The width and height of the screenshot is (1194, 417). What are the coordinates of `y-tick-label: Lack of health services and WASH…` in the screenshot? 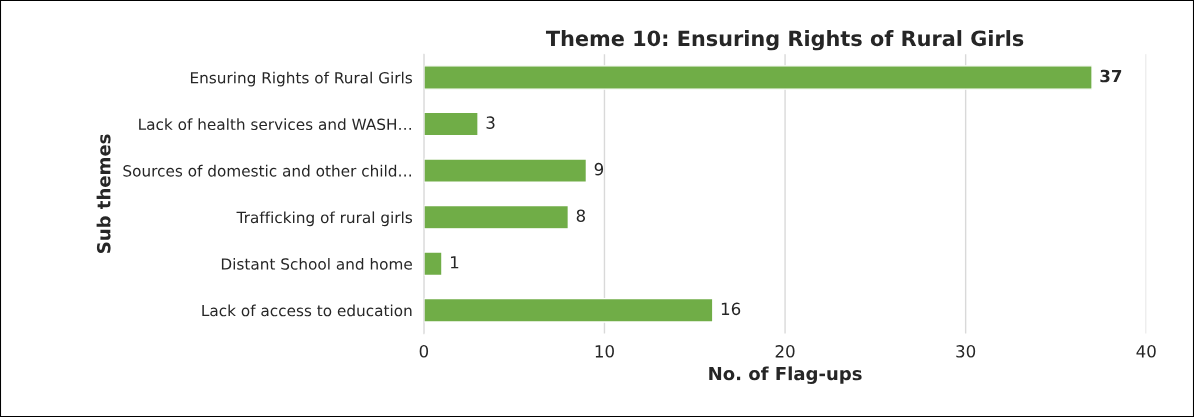 It's located at (275, 124).